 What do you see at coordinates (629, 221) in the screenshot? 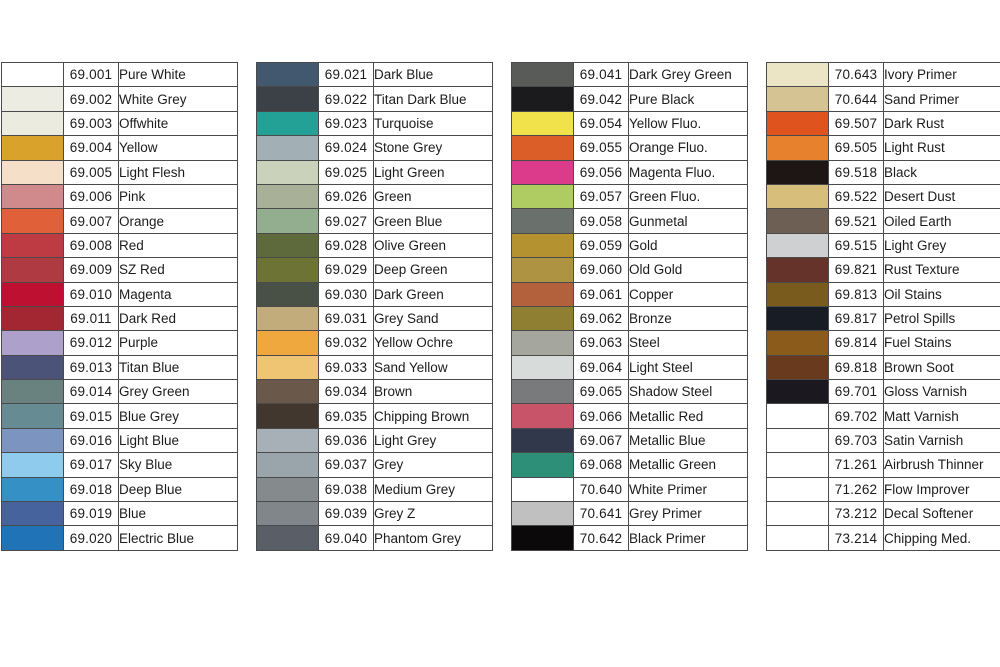
I see `table-row: 69.058 Gunmetal` at bounding box center [629, 221].